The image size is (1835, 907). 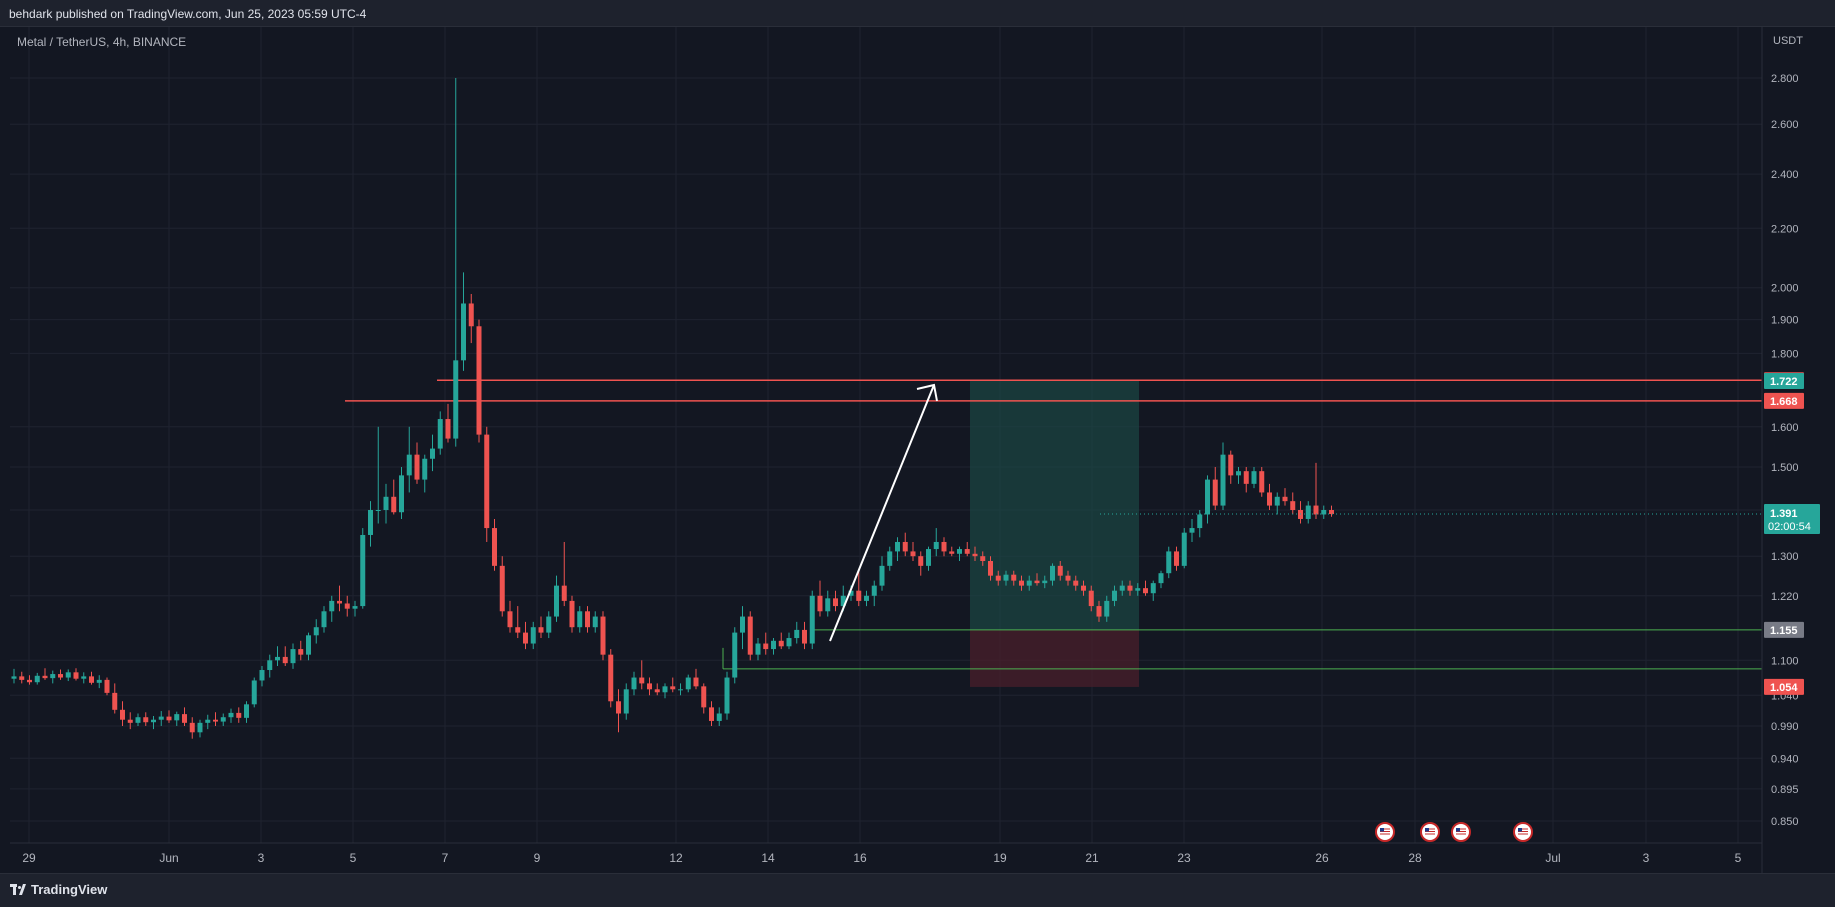 What do you see at coordinates (1458, 830) in the screenshot?
I see `us-flag-canton` at bounding box center [1458, 830].